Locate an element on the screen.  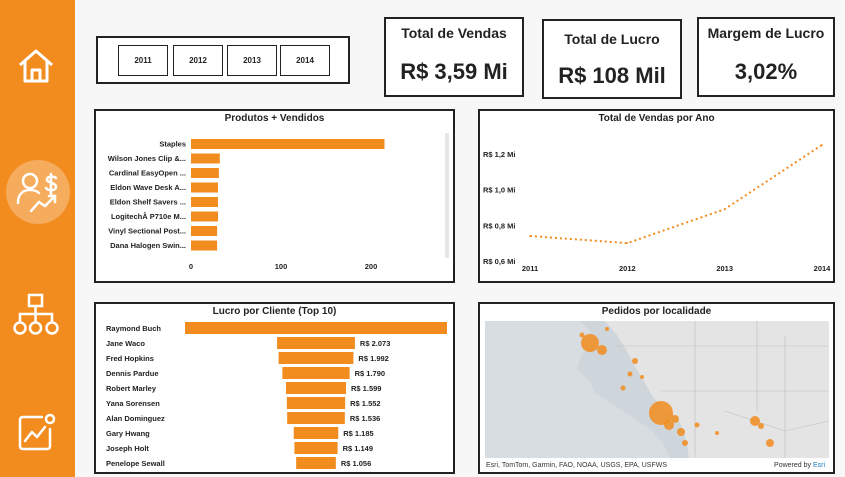
client-label: Joseph Holt is located at coordinates (127, 448).